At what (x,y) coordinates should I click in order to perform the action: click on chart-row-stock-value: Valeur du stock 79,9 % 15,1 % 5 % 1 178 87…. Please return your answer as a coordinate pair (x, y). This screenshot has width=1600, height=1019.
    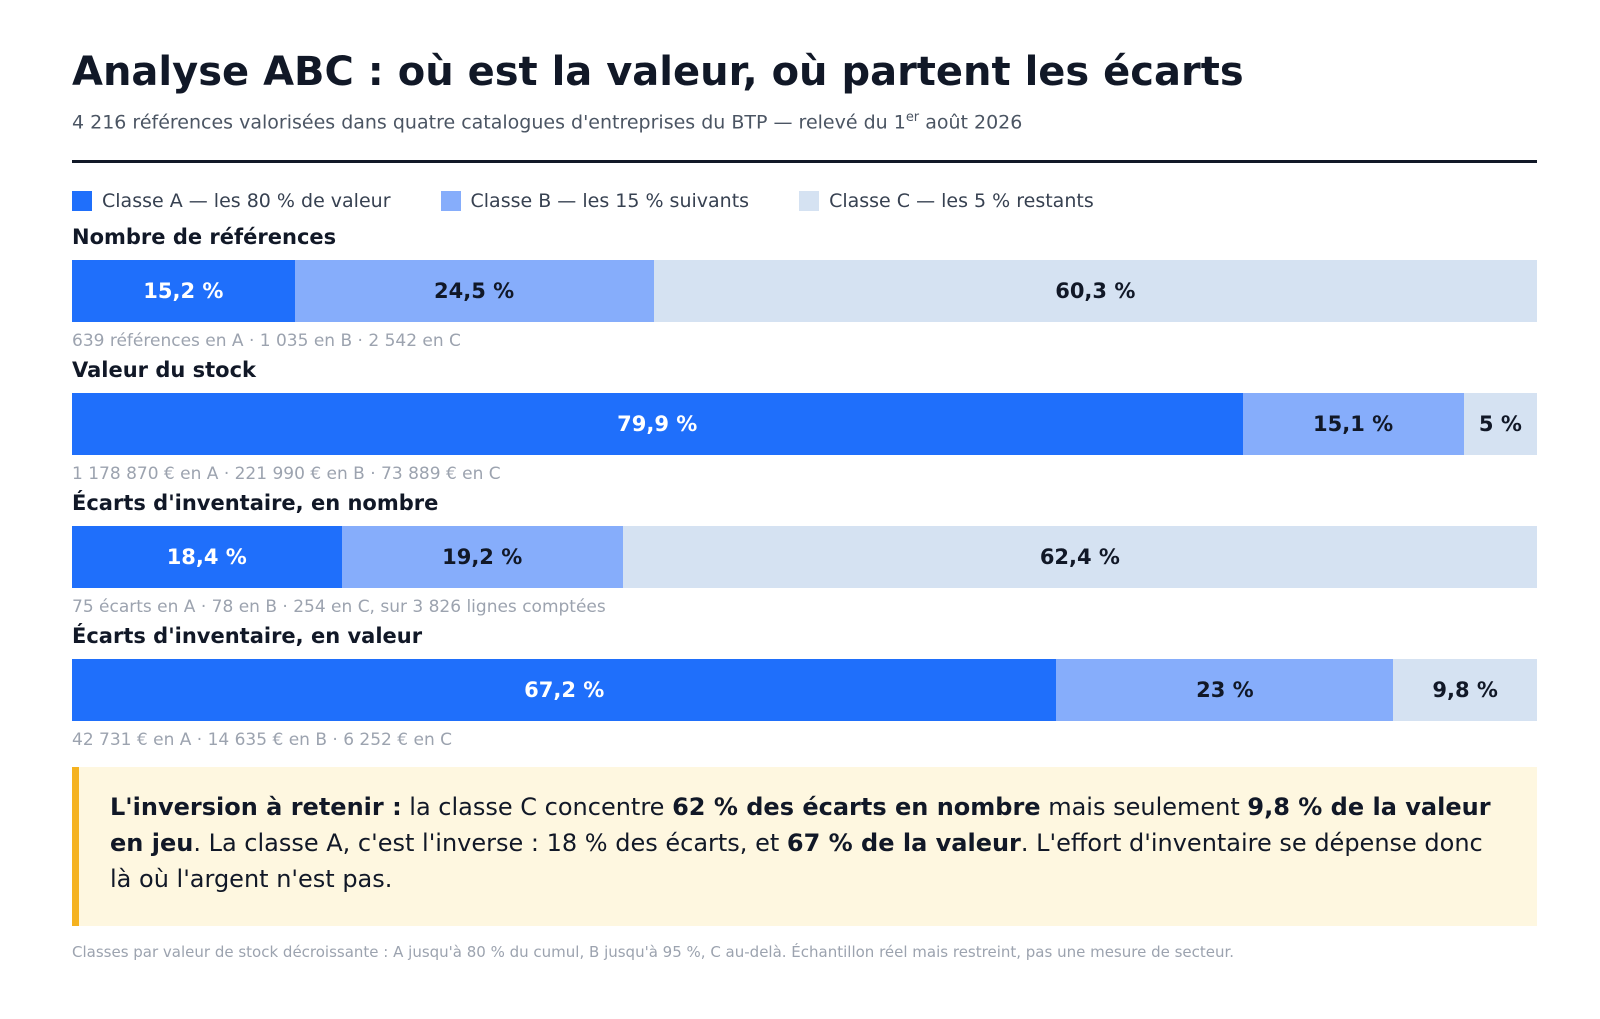
    Looking at the image, I should click on (804, 420).